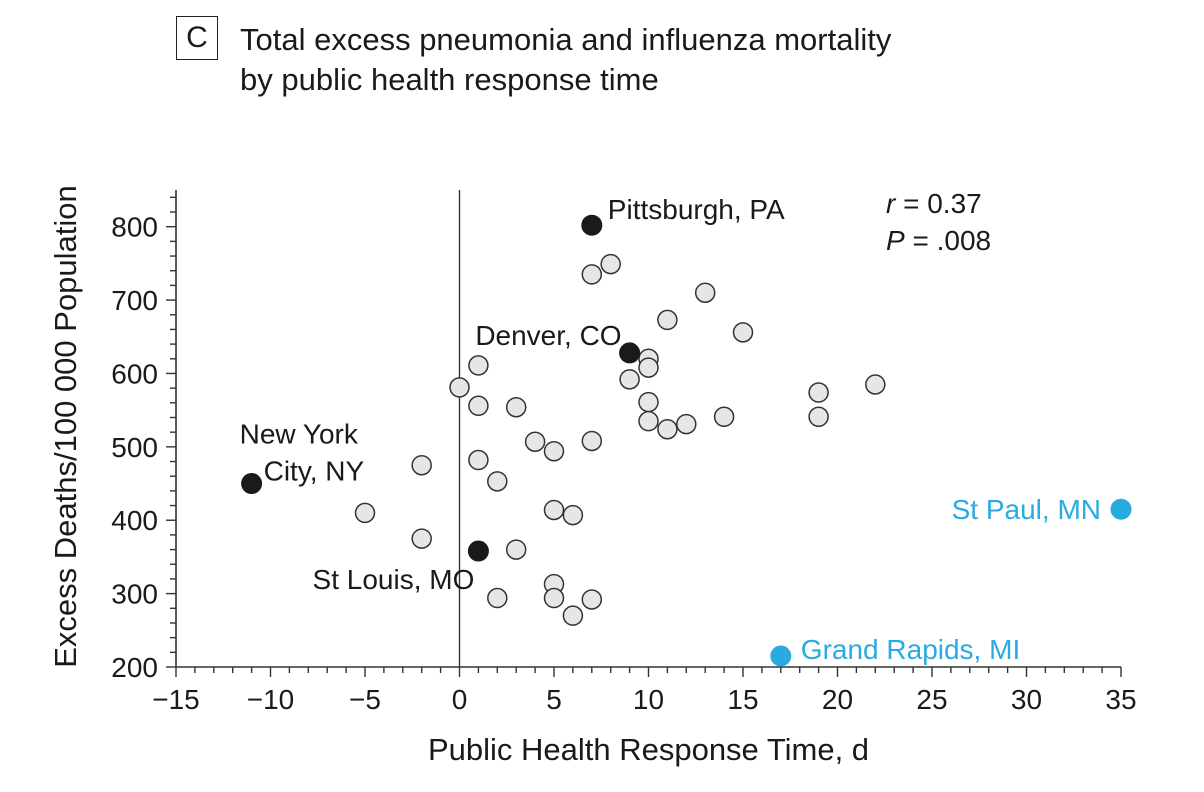  Describe the element at coordinates (648, 749) in the screenshot. I see `x-axis-label: Public Health Response Time, d` at that location.